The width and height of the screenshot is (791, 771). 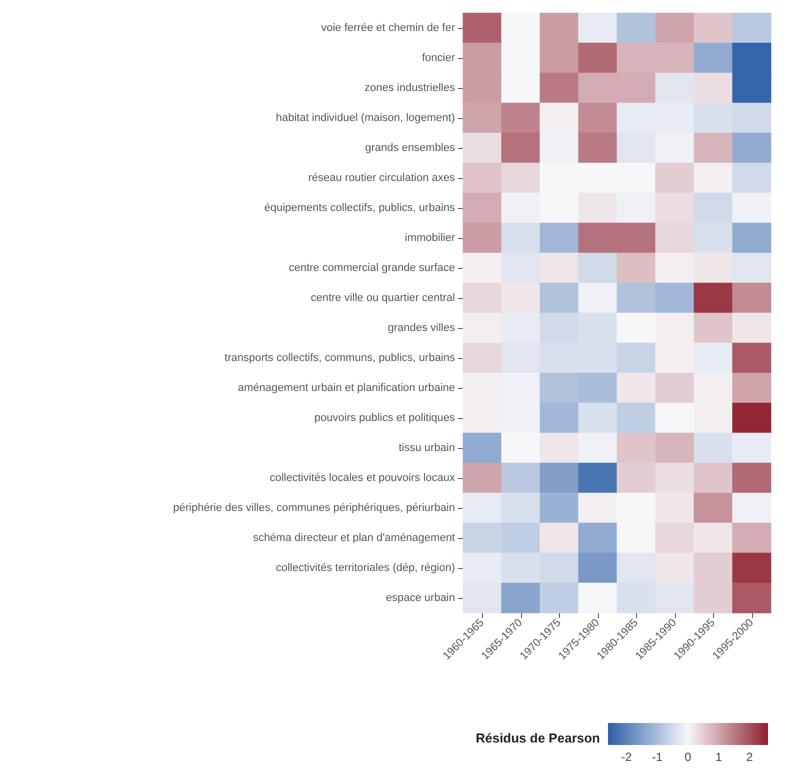 What do you see at coordinates (340, 358) in the screenshot?
I see `y-tick-label: transports collectifs, communs, publics, urbains` at bounding box center [340, 358].